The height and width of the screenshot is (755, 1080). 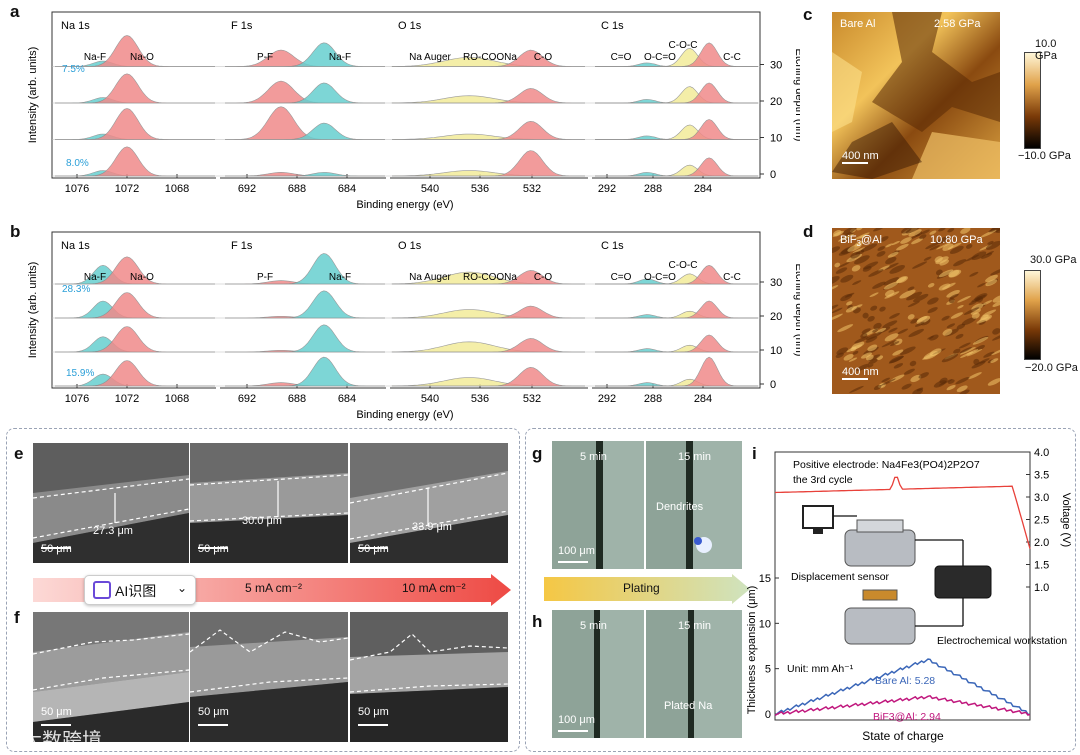 What do you see at coordinates (765, 579) in the screenshot?
I see `thickness-tick-label: 15` at bounding box center [765, 579].